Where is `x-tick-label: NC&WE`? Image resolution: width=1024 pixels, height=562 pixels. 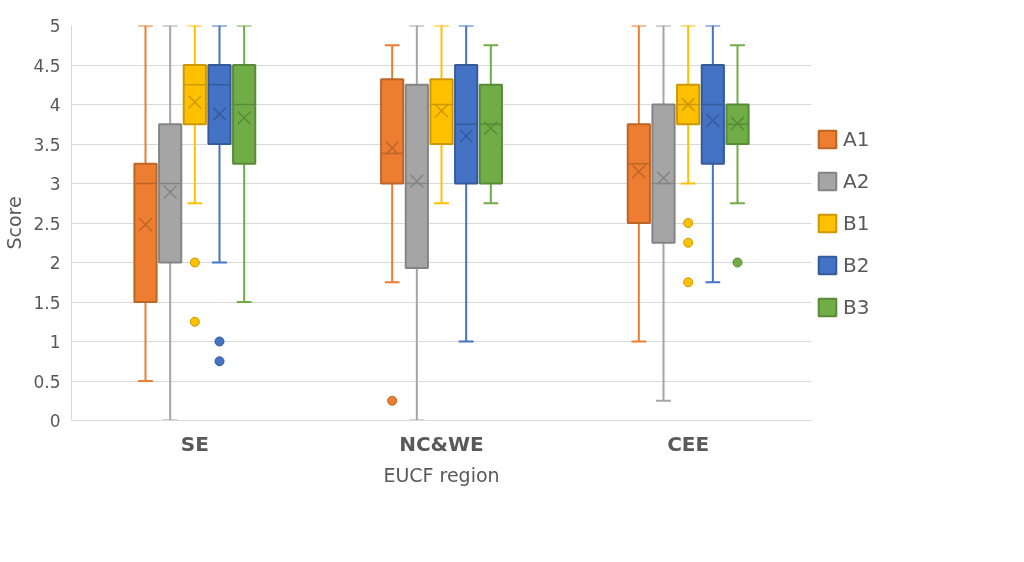 x-tick-label: NC&WE is located at coordinates (441, 443).